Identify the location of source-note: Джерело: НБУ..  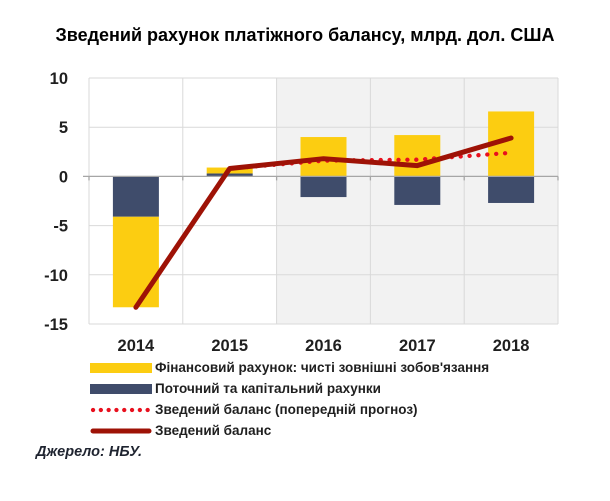
(89, 452).